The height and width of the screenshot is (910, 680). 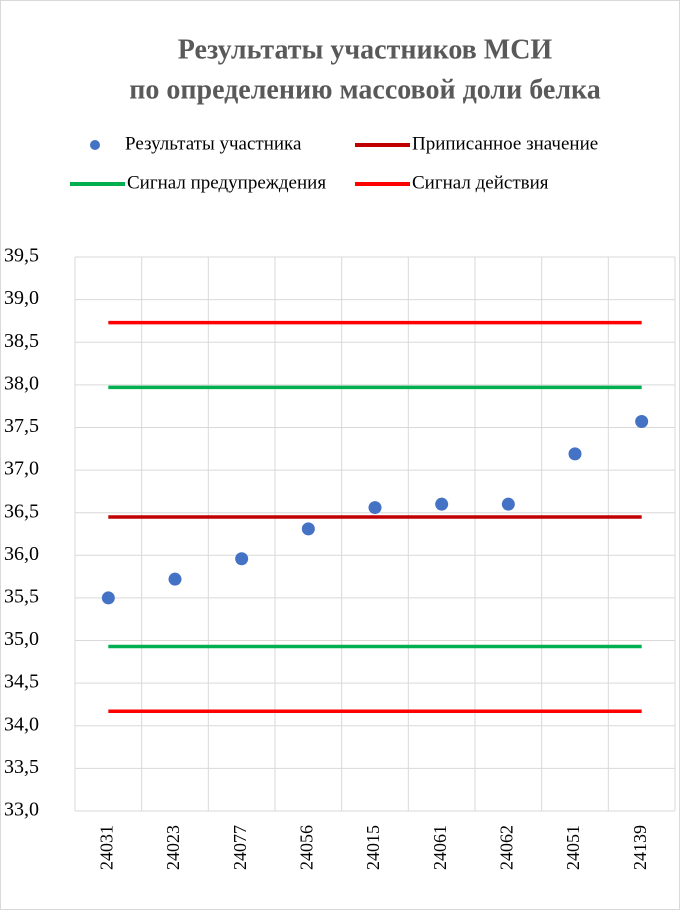 I want to click on y-tick-label: 39,5, so click(x=21, y=256).